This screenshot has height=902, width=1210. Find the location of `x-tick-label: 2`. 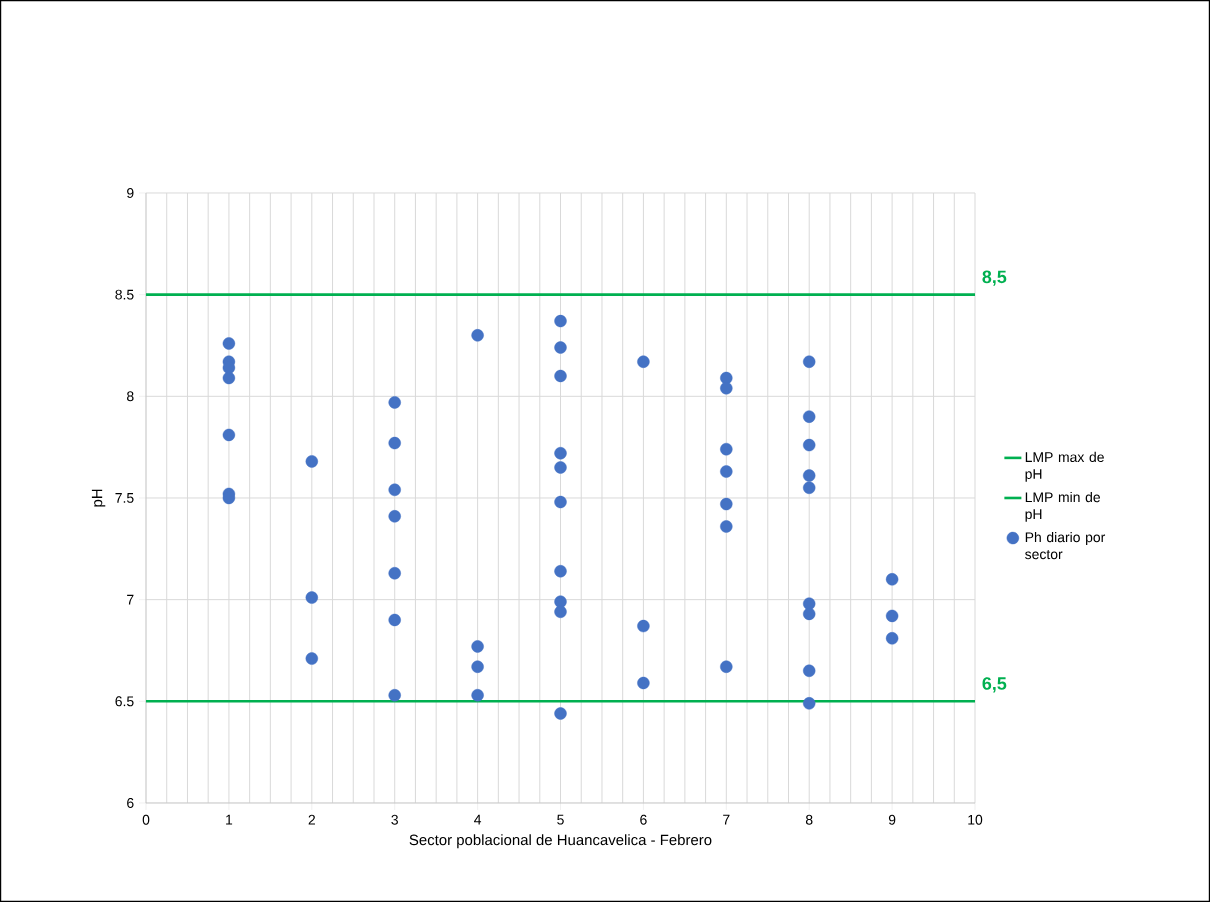

x-tick-label: 2 is located at coordinates (311, 819).